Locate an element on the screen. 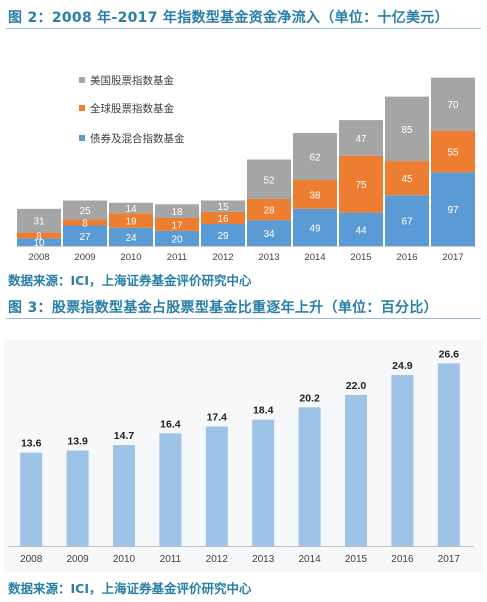 This screenshot has height=602, width=487. bar-segment-2008-s1 is located at coordinates (39, 235).